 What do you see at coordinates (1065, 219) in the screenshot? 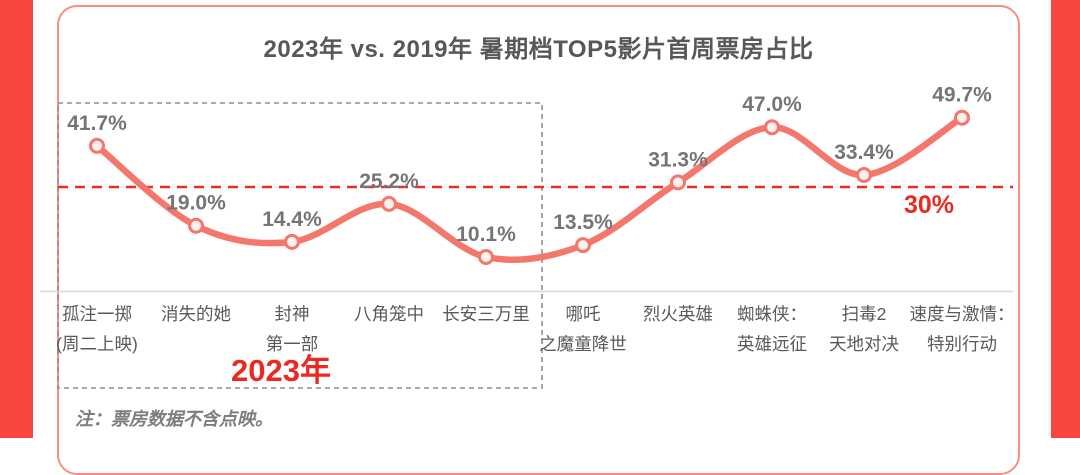
I see `right-accent-bar` at bounding box center [1065, 219].